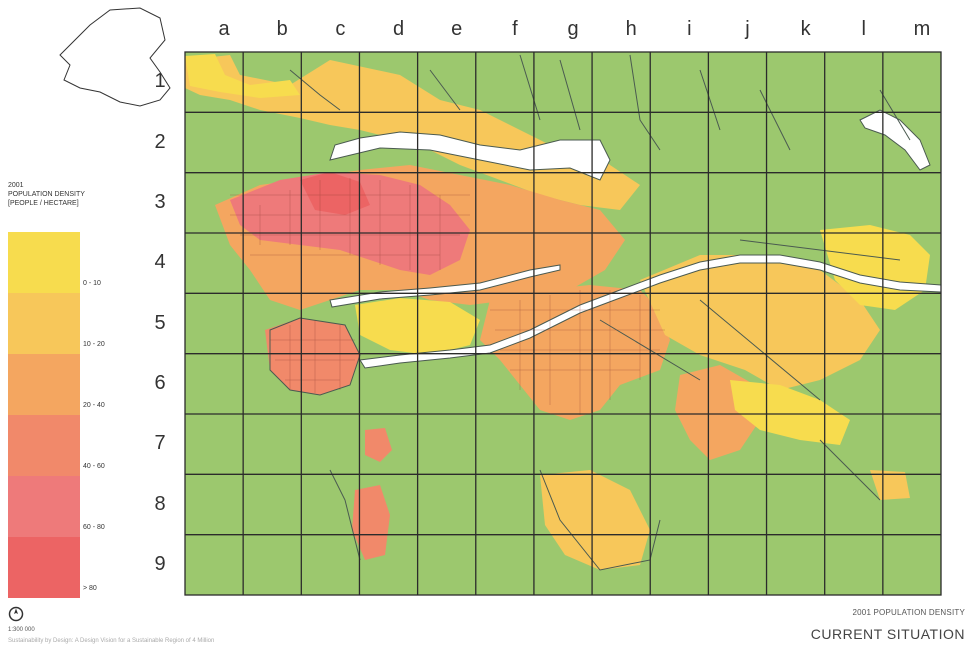  Describe the element at coordinates (747, 29) in the screenshot. I see `column-label-j: j` at that location.